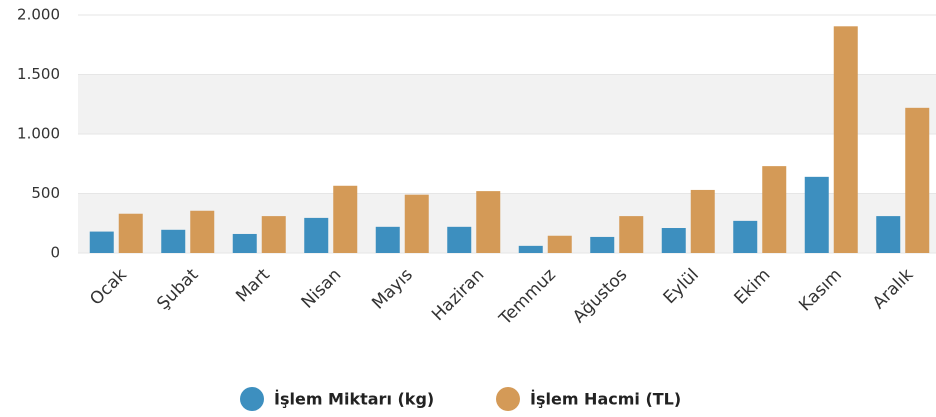 This screenshot has height=417, width=936. I want to click on x-tick-label: Nisan, so click(322, 289).